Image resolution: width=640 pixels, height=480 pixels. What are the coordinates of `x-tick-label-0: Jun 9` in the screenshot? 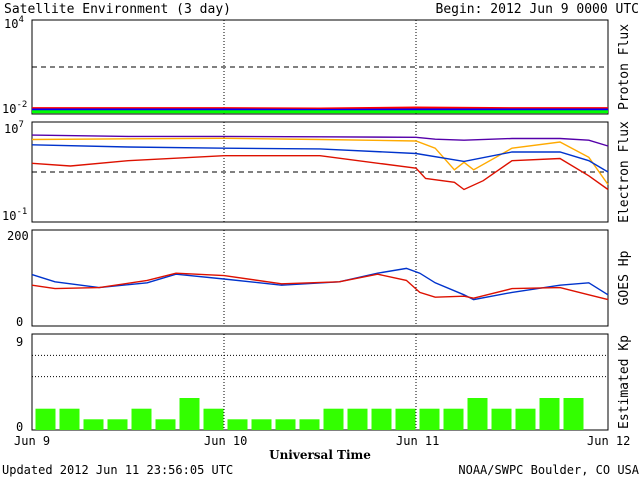 It's located at (32, 441).